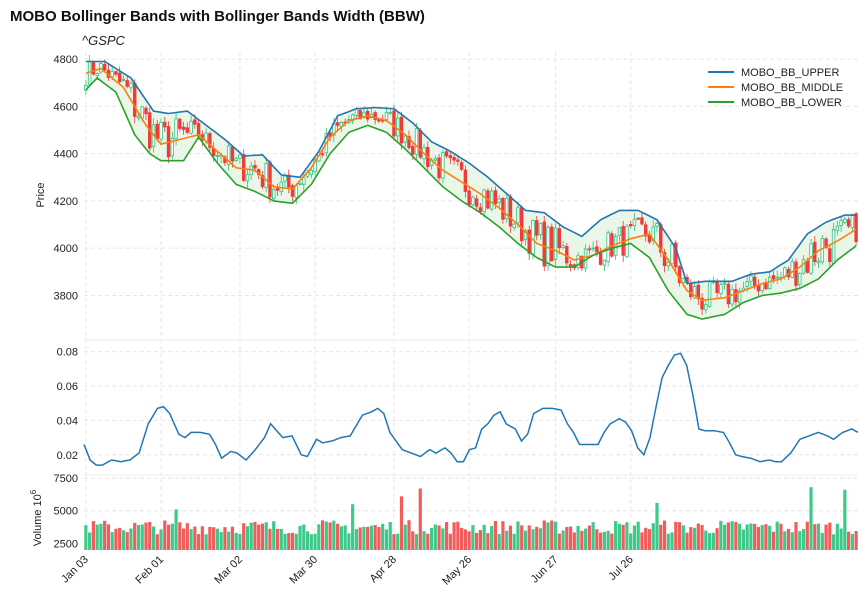 The width and height of the screenshot is (868, 600). I want to click on volume-bars, so click(471, 518).